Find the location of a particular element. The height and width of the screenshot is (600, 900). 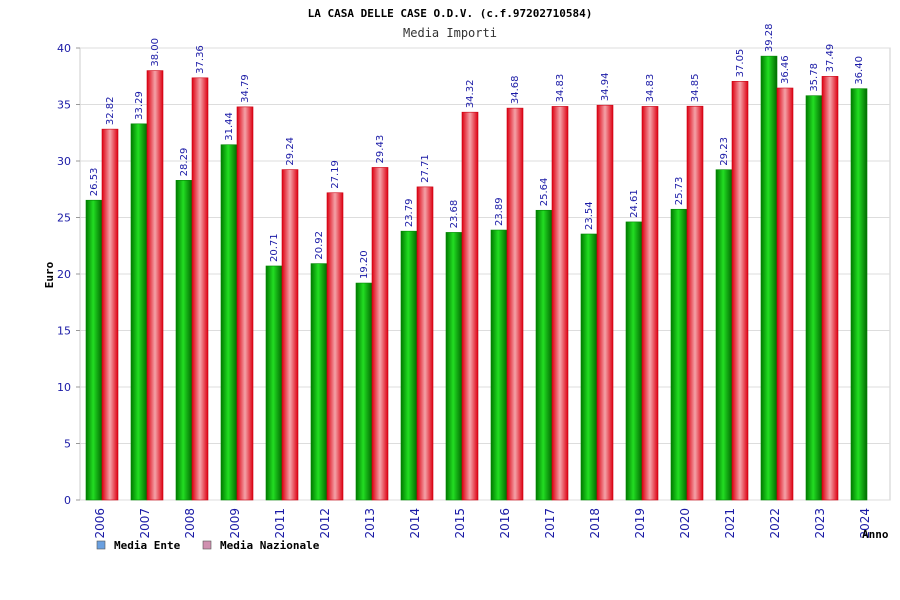

x-tick-label: 2011 is located at coordinates (280, 523).